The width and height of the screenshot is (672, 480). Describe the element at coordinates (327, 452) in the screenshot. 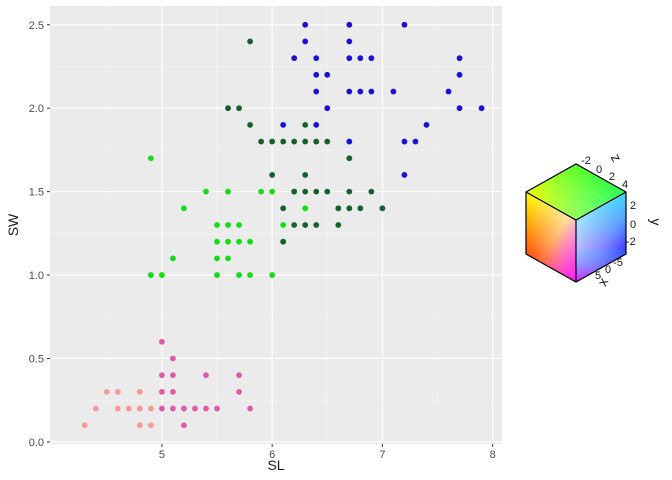

I see `x-axis: 5 6 7 8` at that location.